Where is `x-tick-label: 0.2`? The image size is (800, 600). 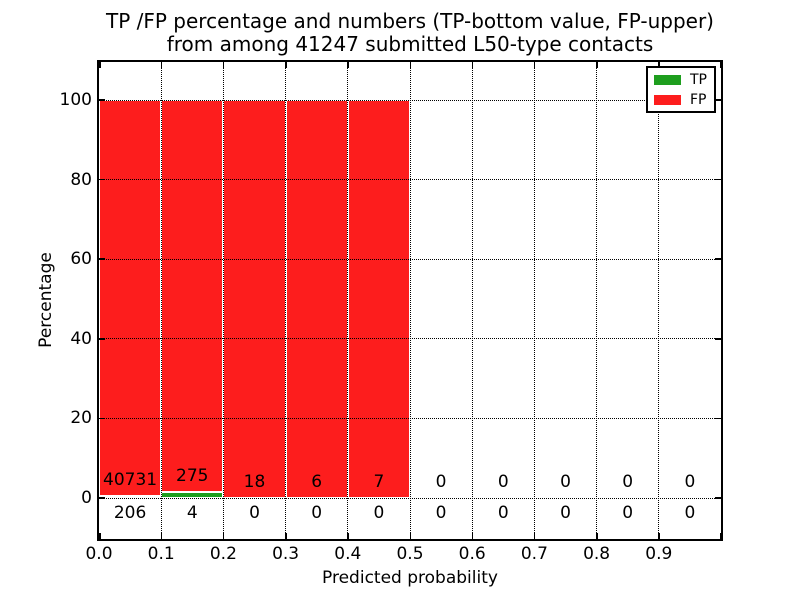 x-tick-label: 0.2 is located at coordinates (223, 554).